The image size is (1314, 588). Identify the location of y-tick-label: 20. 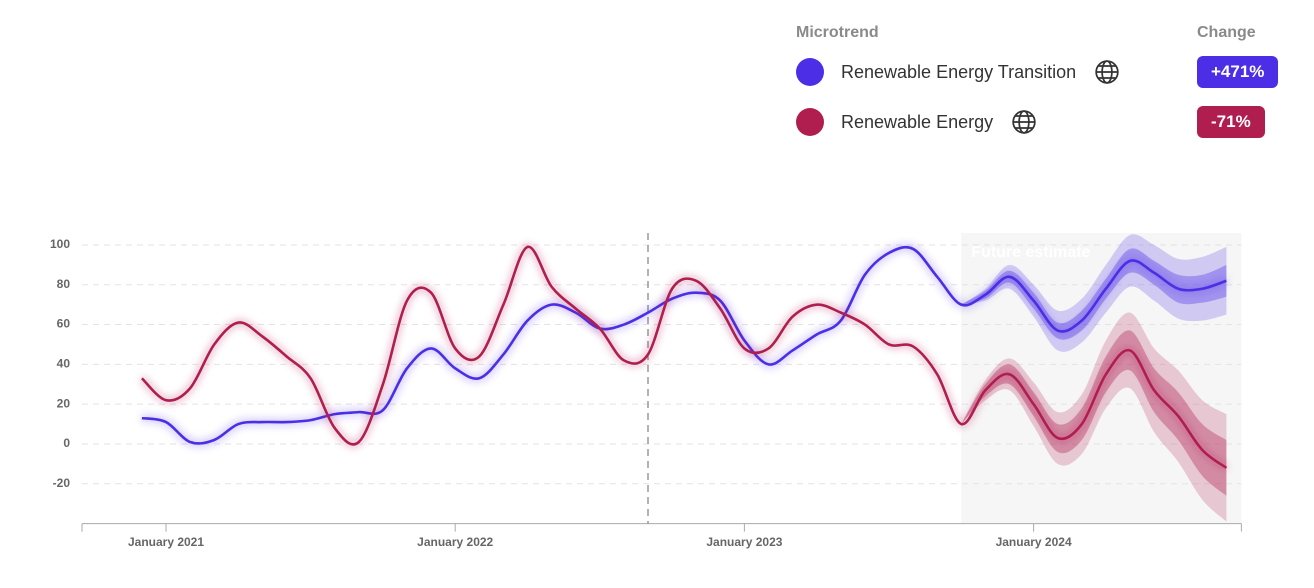
(64, 403).